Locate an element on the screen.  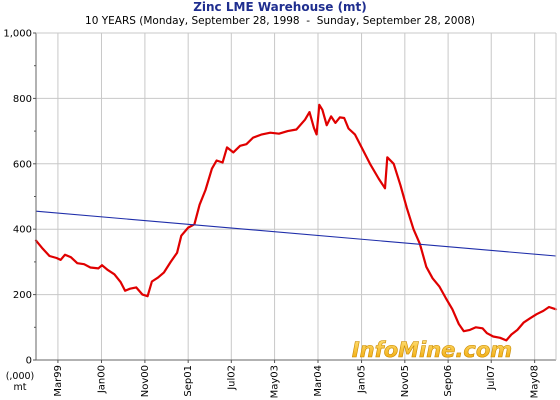
chart-title: Zinc LME Warehouse (mt) is located at coordinates (280, 7).